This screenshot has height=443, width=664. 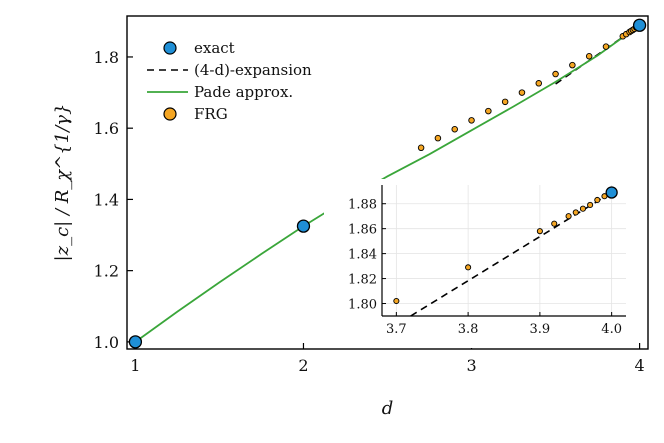 I want to click on legend-label: (4-d)-expansion, so click(x=253, y=70).